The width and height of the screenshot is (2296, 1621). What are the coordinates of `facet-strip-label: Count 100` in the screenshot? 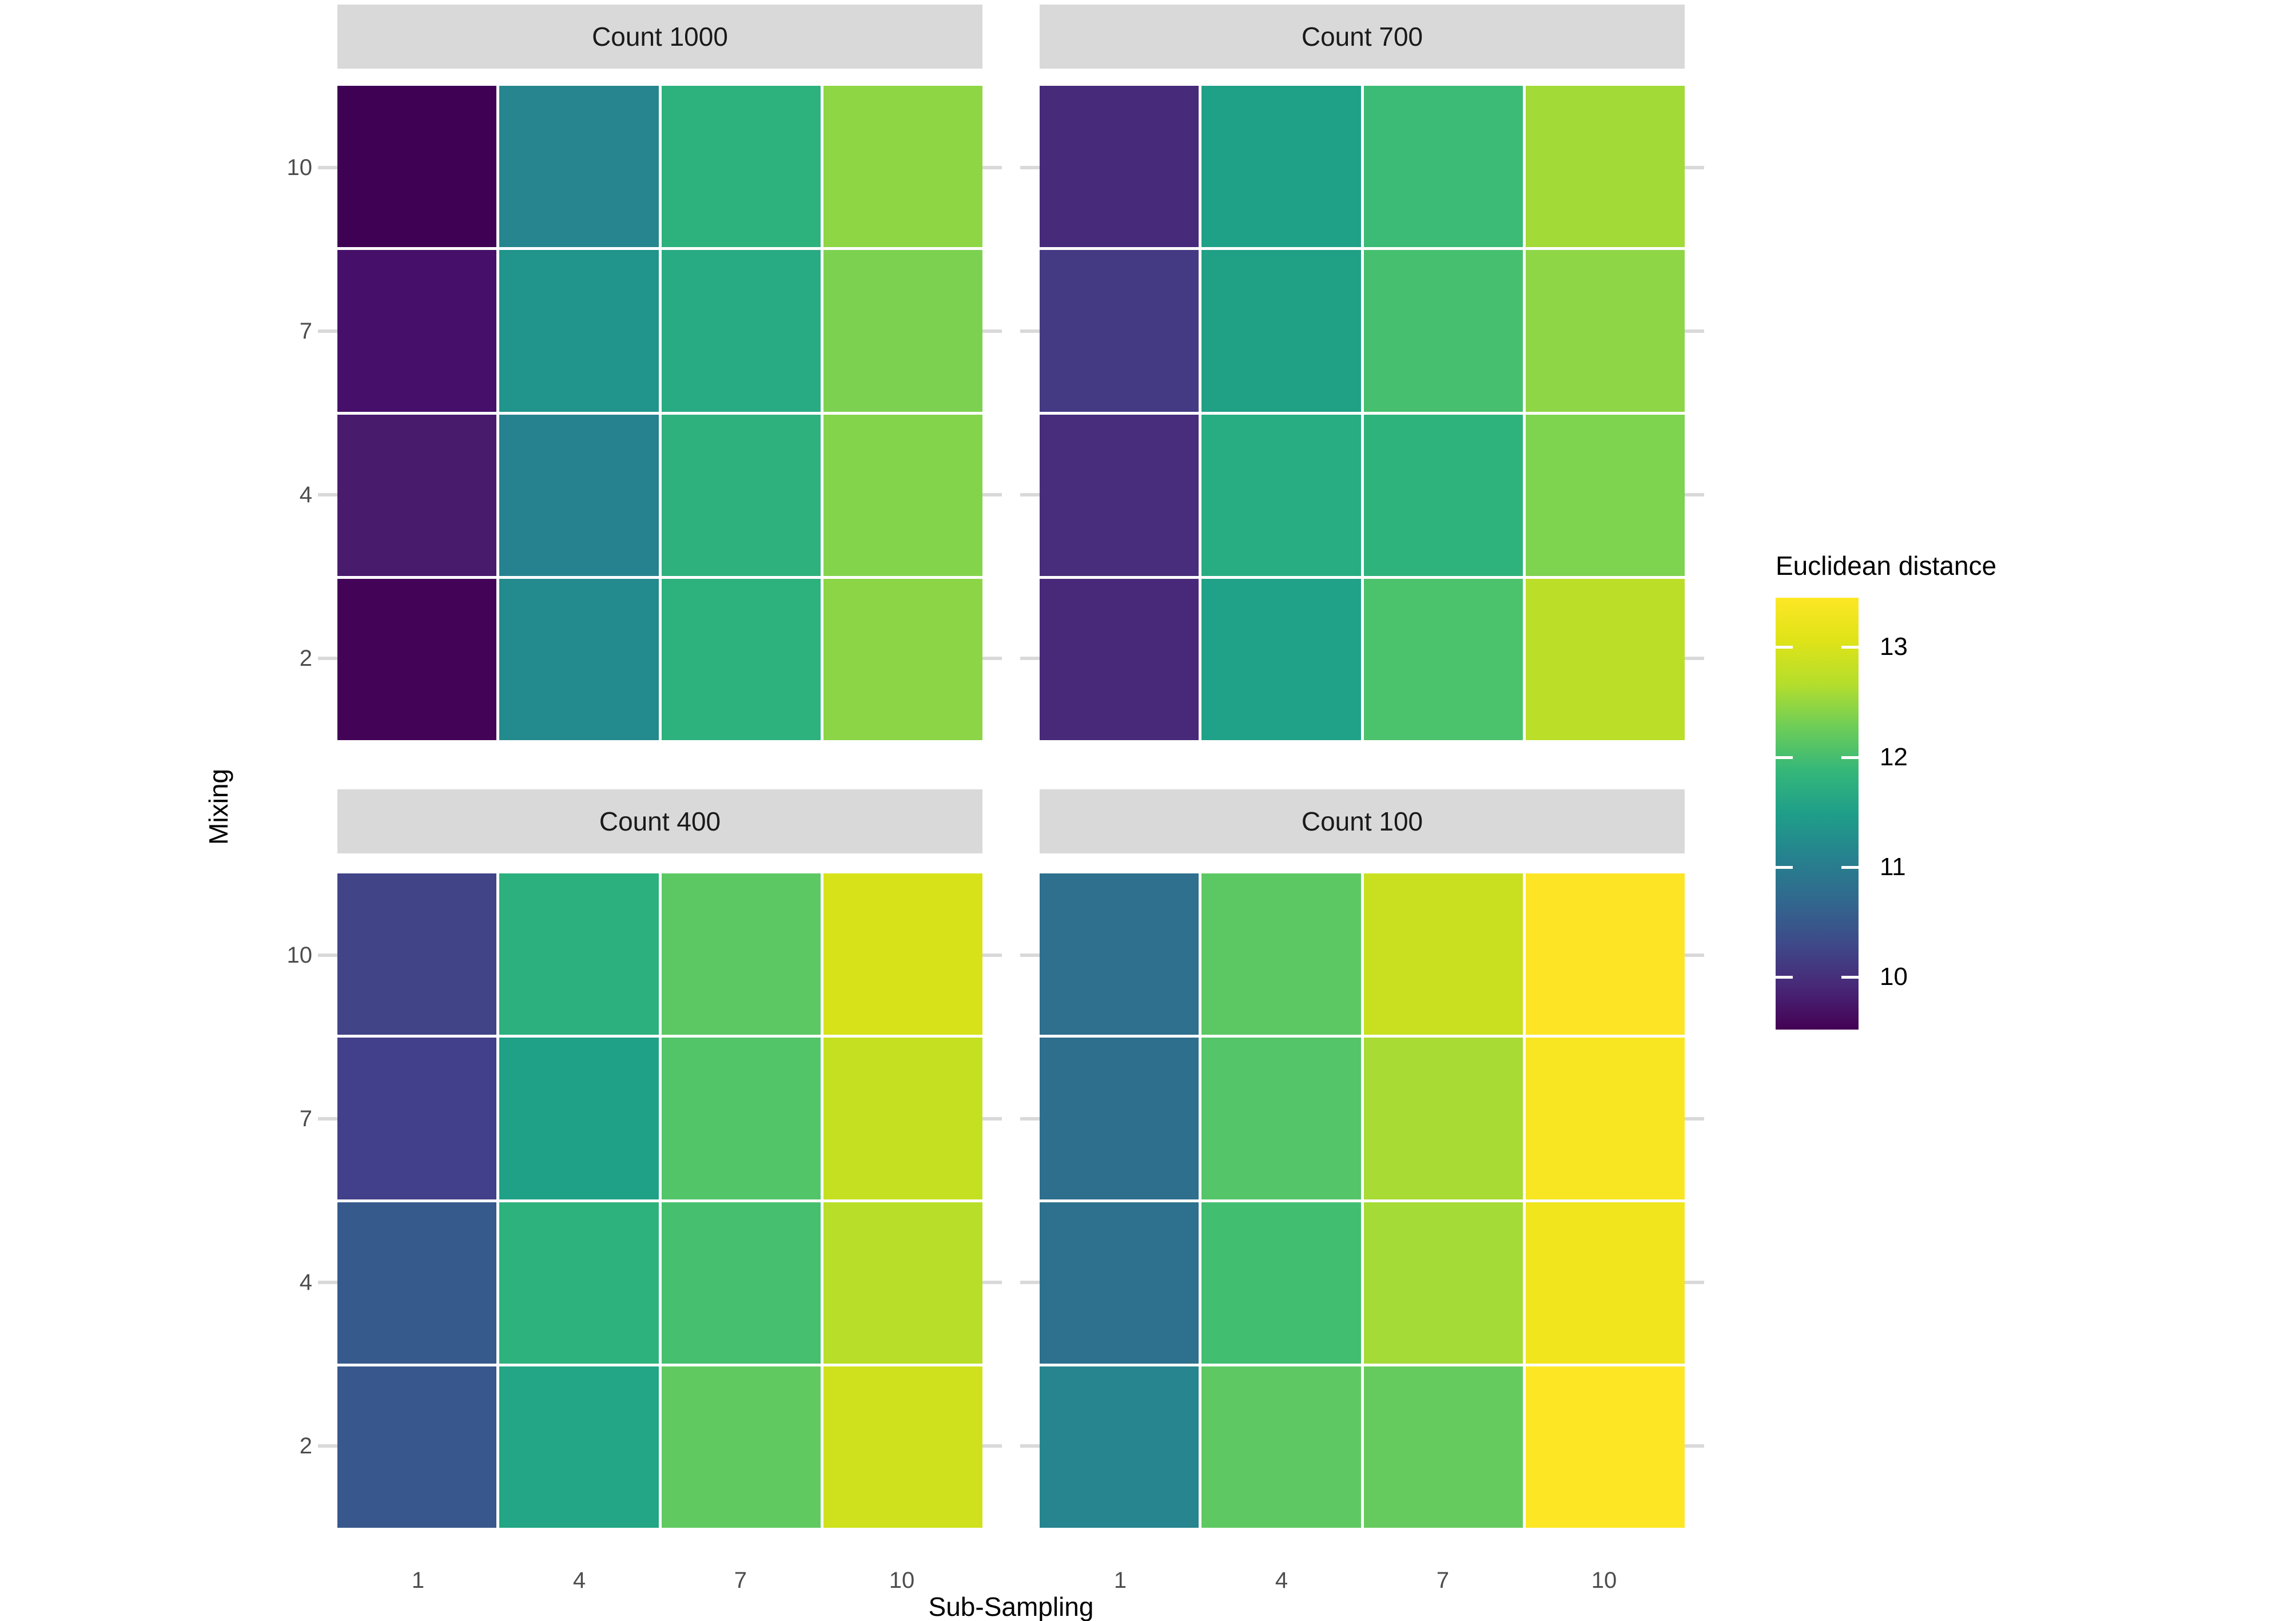 It's located at (1362, 821).